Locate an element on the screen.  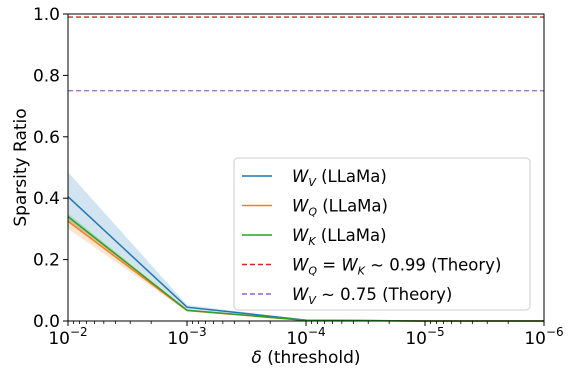
x-tick-label: 10⁻² is located at coordinates (67, 337).